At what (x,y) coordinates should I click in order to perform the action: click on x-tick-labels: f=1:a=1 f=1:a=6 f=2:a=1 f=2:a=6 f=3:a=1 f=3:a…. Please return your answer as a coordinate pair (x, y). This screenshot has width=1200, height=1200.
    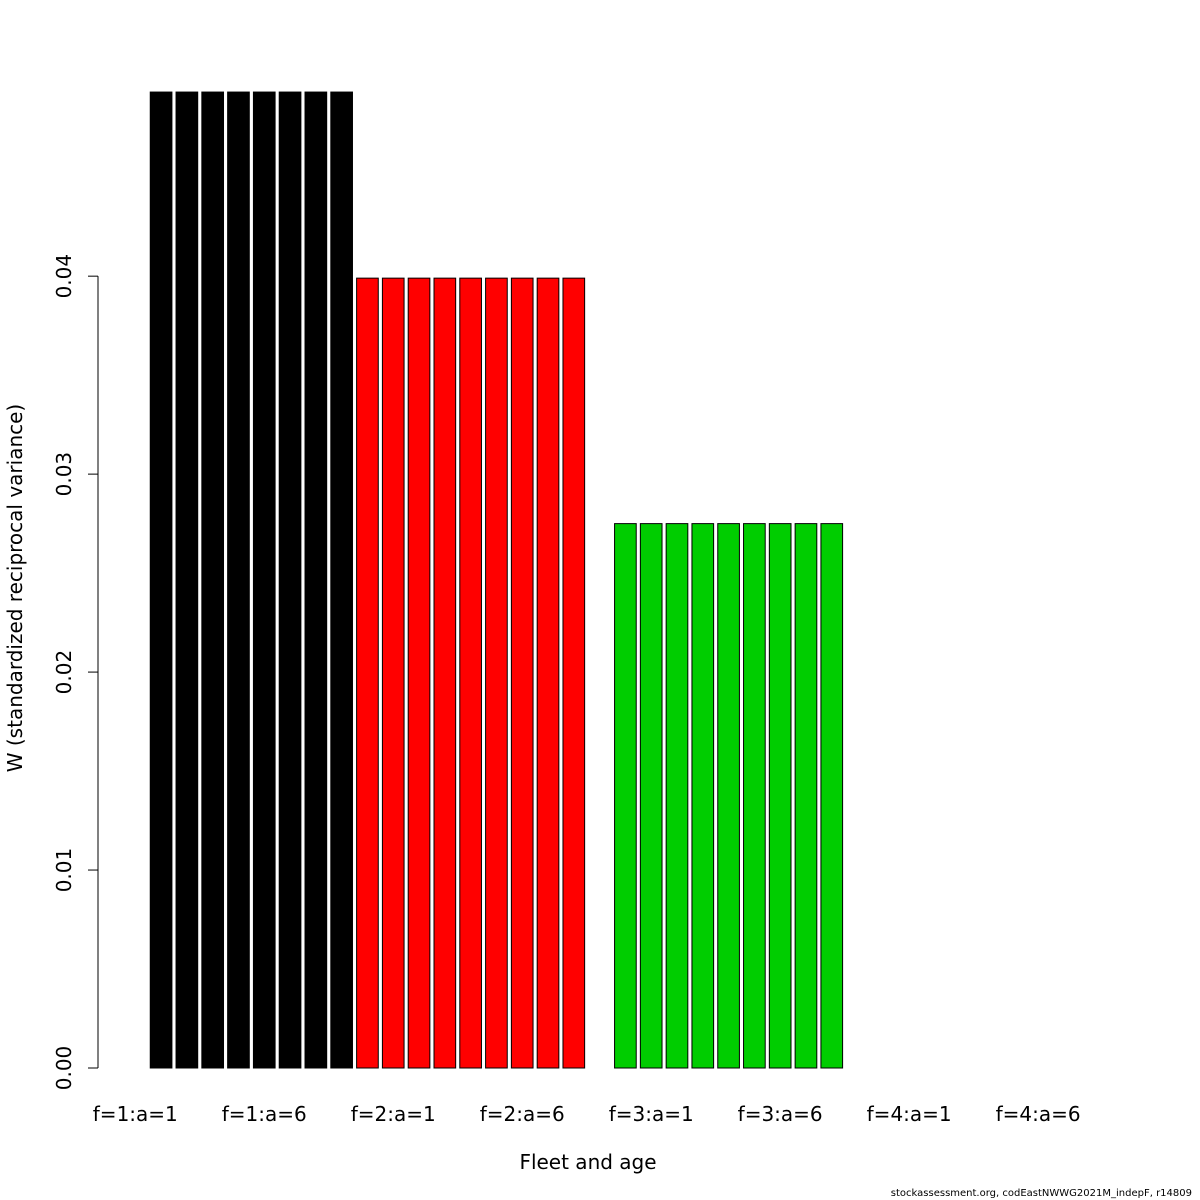
    Looking at the image, I should click on (587, 1114).